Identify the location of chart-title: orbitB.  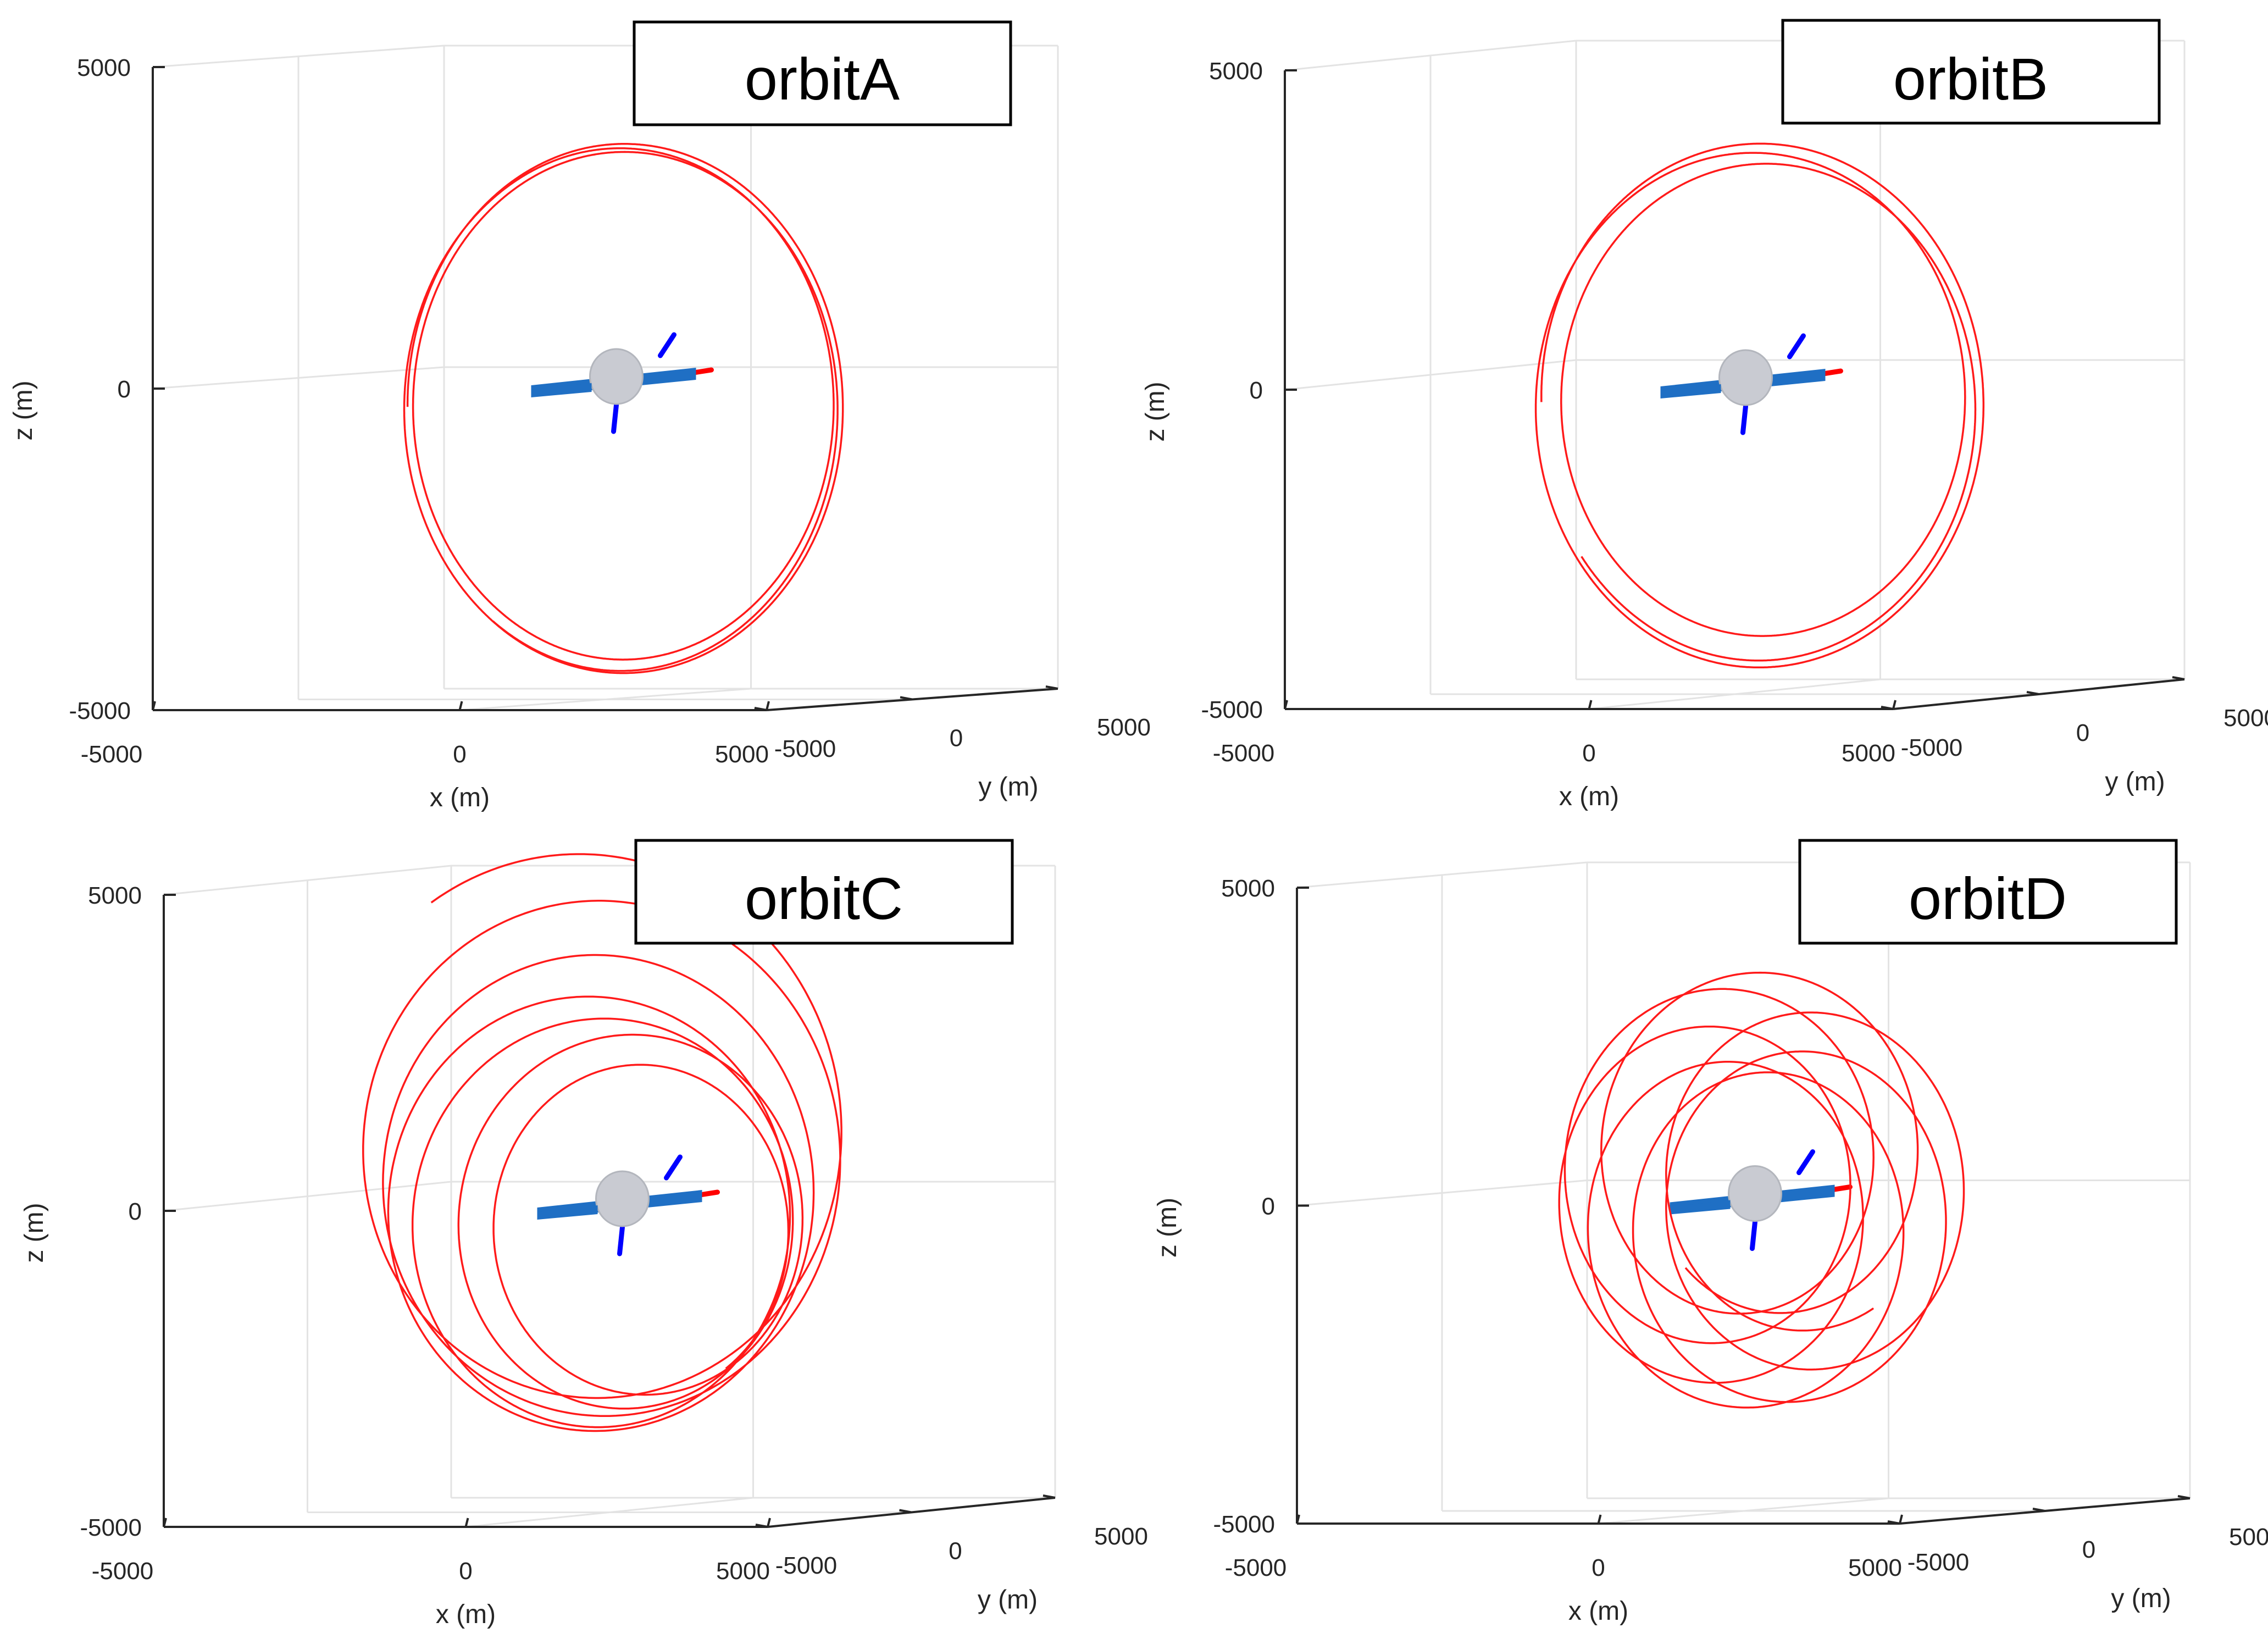
(1970, 79).